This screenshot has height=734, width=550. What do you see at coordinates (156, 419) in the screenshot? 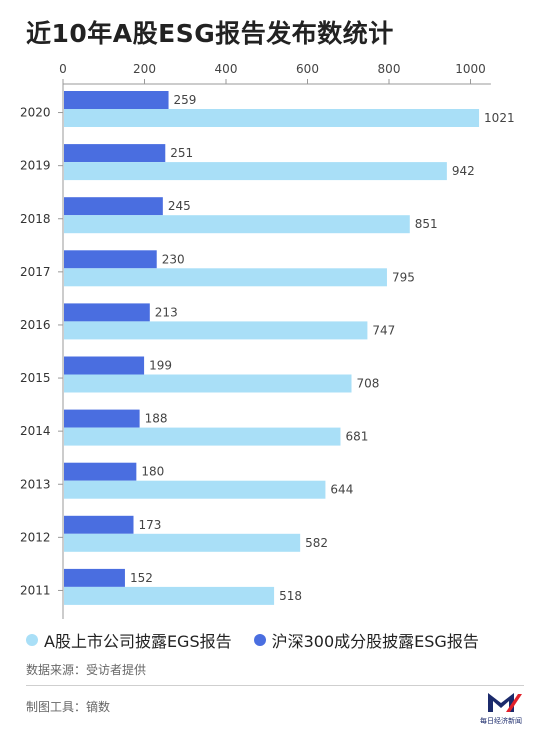
I see `data-label: 188` at bounding box center [156, 419].